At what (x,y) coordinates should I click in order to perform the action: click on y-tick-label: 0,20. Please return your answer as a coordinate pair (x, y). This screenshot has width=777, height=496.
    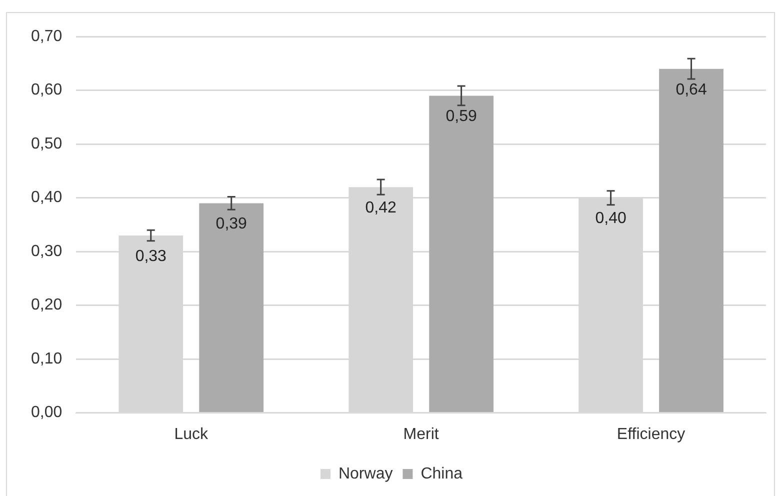
    Looking at the image, I should click on (46, 305).